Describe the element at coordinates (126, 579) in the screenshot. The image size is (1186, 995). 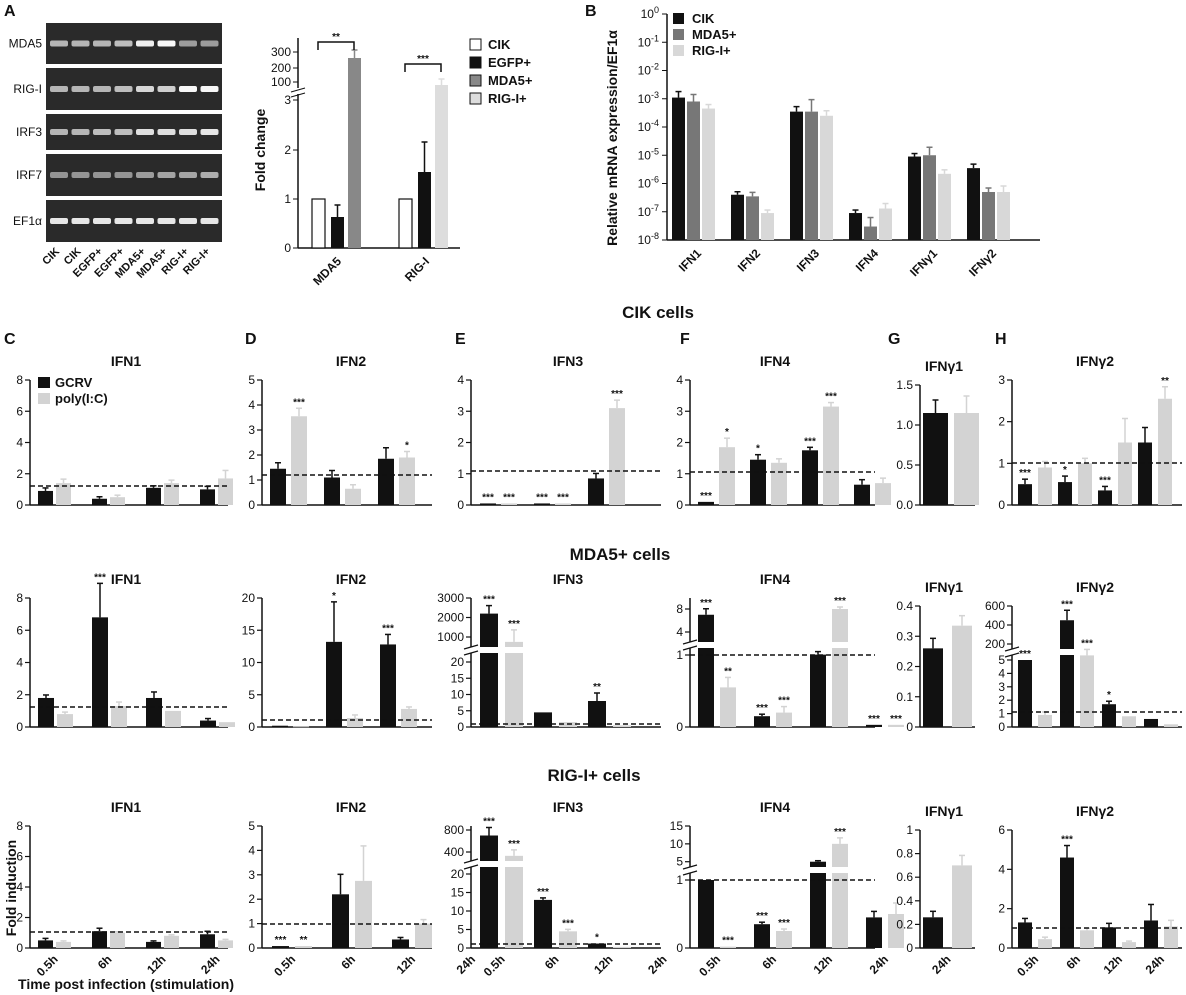
I see `panel-title: IFN1` at that location.